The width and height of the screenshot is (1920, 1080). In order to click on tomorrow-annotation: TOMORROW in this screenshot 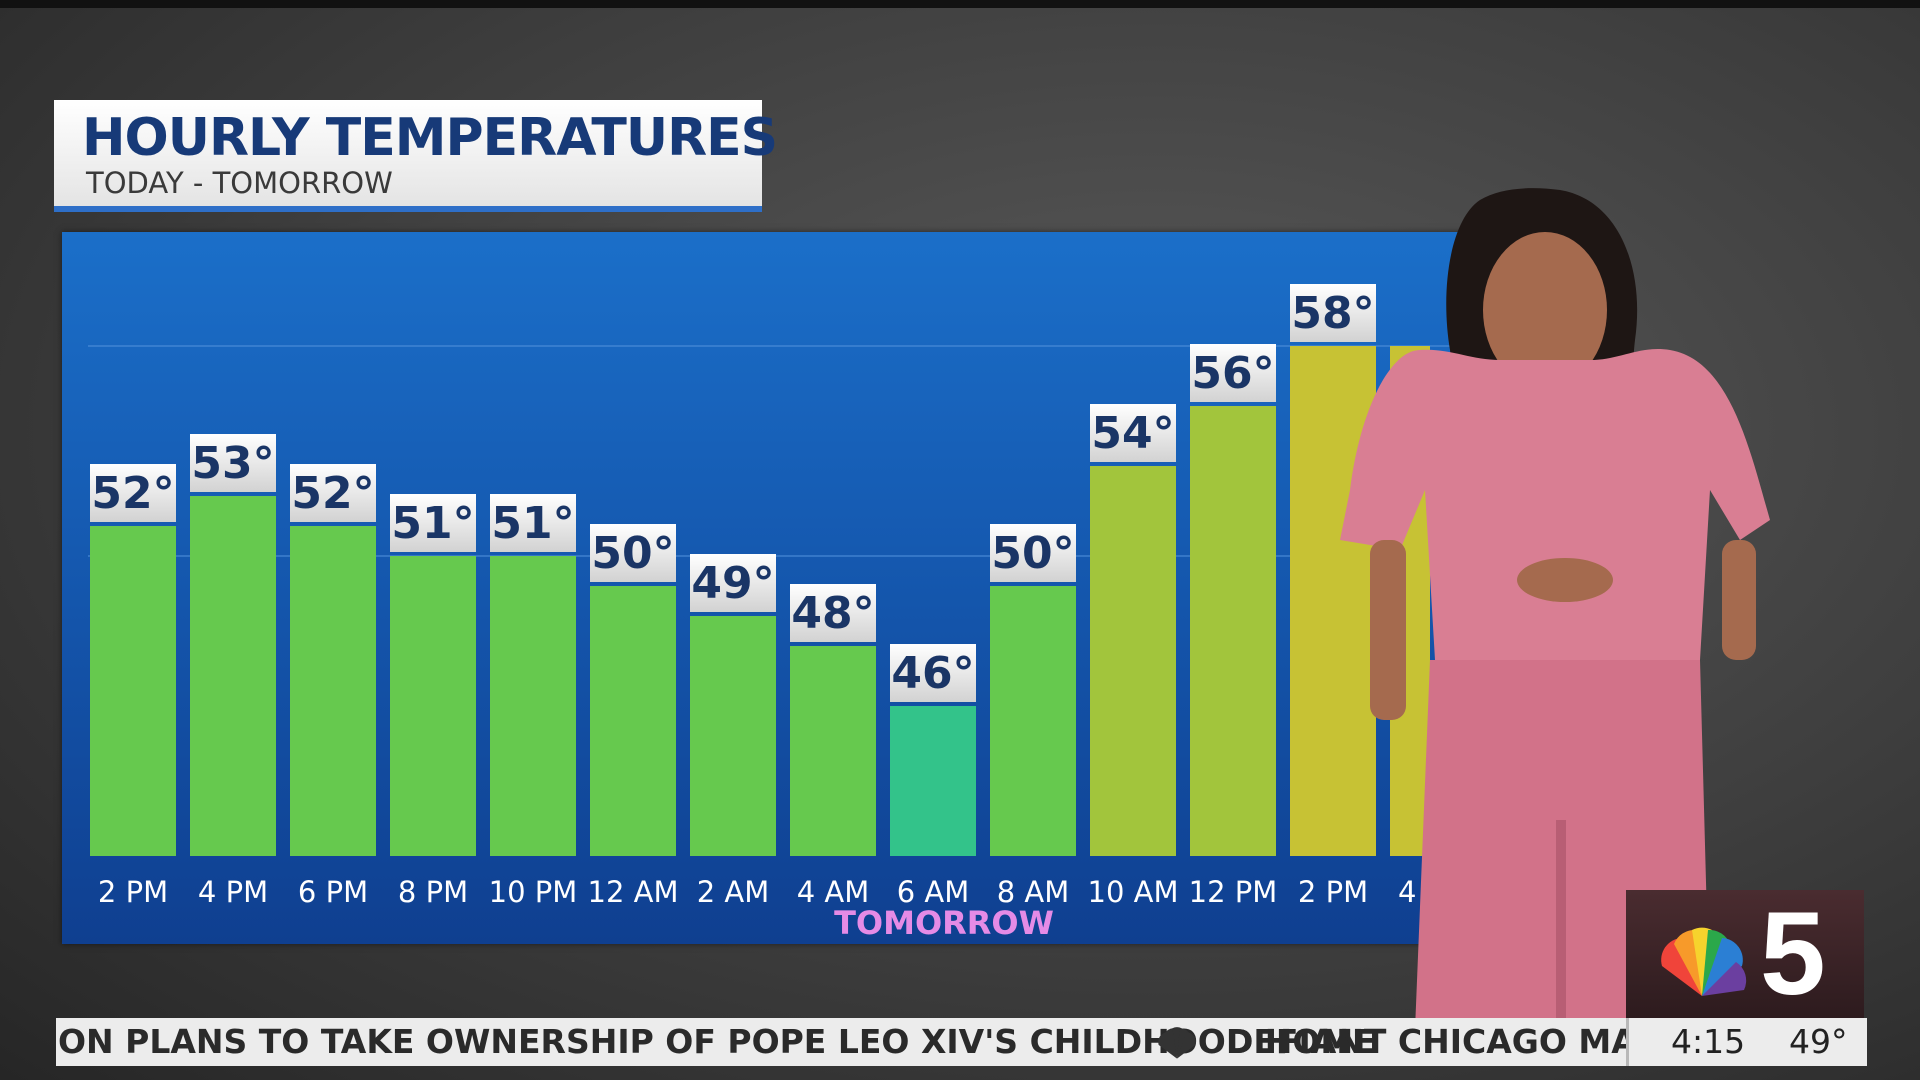, I will do `click(944, 923)`.